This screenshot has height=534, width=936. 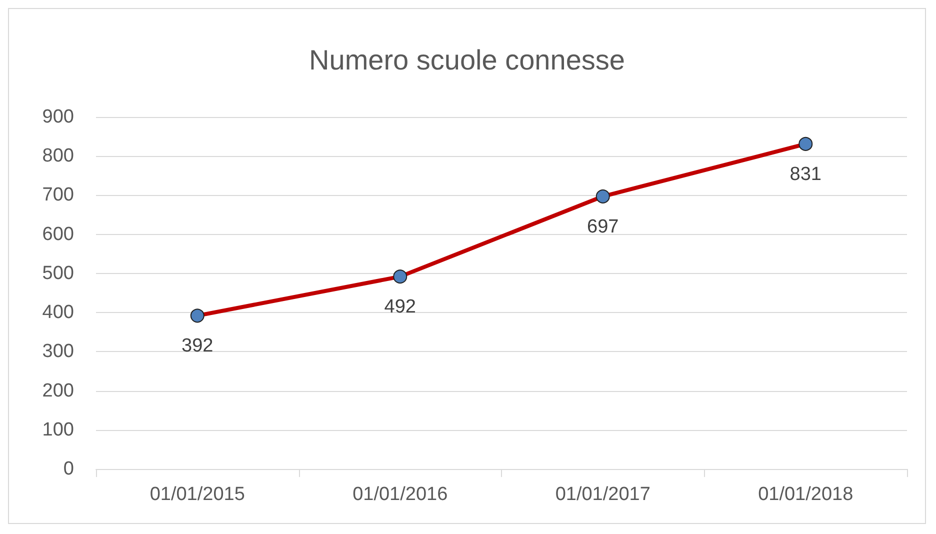 I want to click on y-tick-label: 100, so click(x=58, y=429).